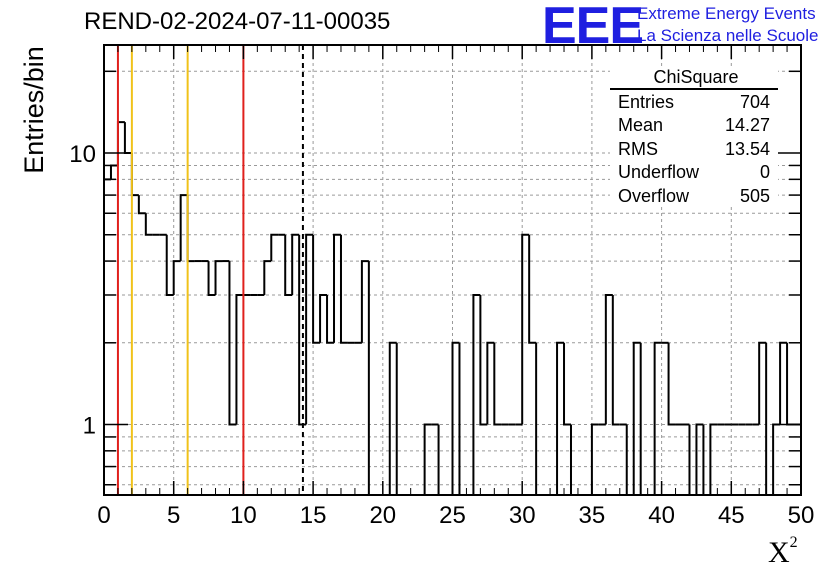  Describe the element at coordinates (34, 110) in the screenshot. I see `y-axis-label: Entries/bin` at that location.